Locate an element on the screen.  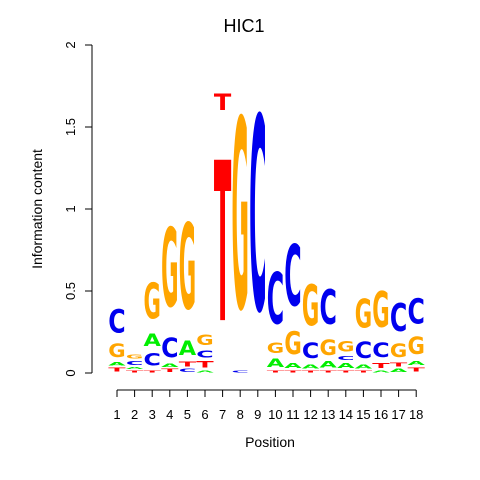
x-tick-label: 11 is located at coordinates (293, 414).